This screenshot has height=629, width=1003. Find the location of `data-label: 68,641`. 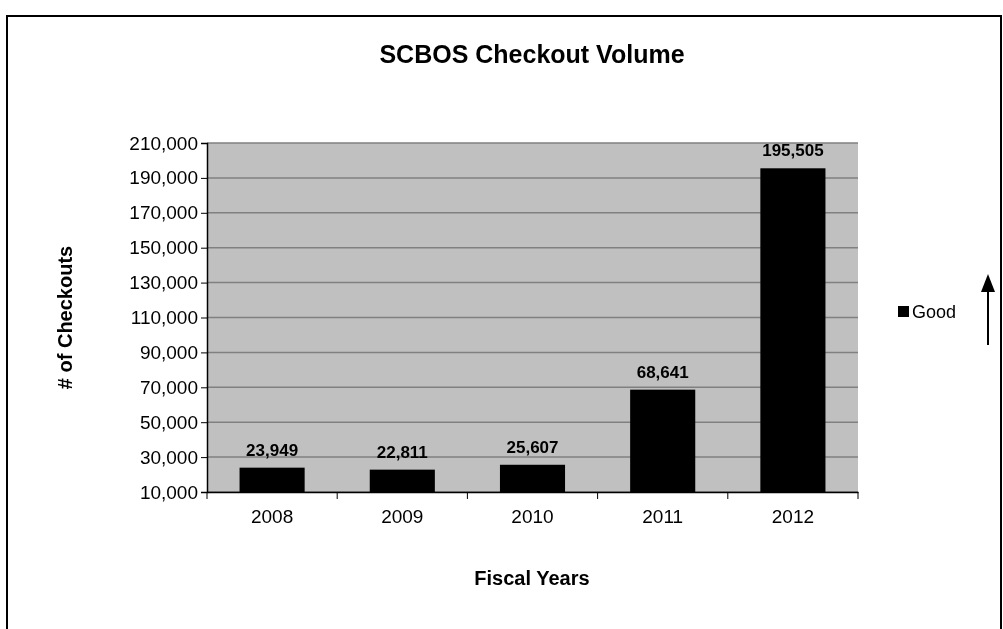

data-label: 68,641 is located at coordinates (662, 372).